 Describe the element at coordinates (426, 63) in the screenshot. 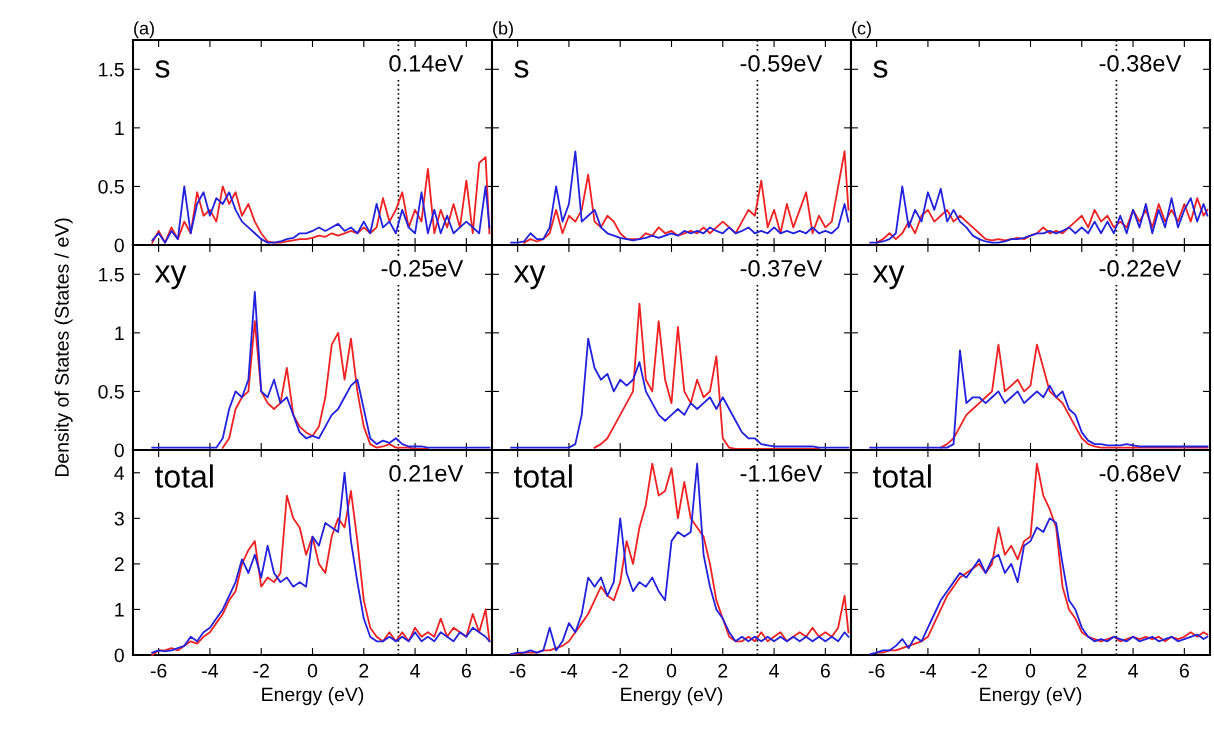

I see `annotation: 0.14eV` at that location.